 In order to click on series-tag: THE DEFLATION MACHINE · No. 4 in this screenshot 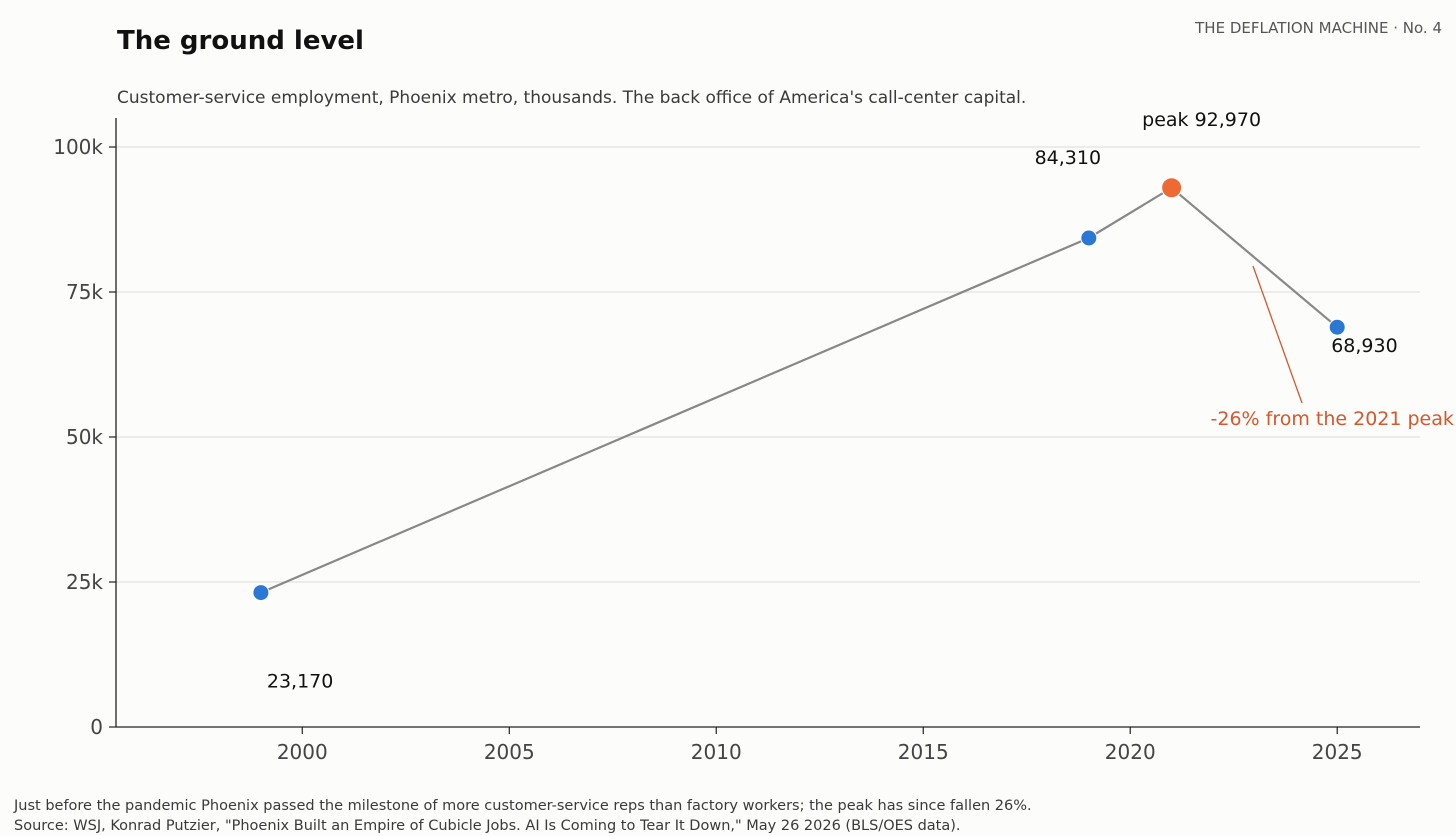, I will do `click(1318, 28)`.